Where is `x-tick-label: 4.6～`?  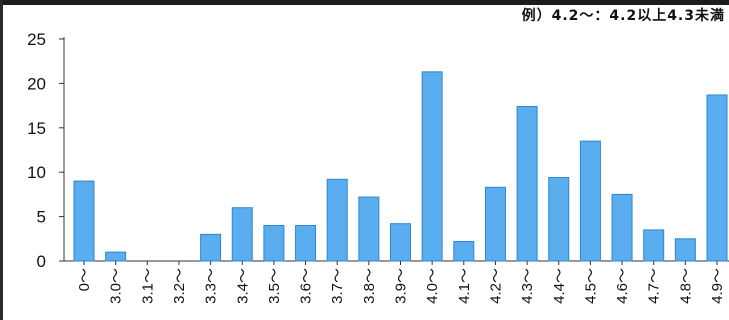 x-tick-label: 4.6～ is located at coordinates (622, 286).